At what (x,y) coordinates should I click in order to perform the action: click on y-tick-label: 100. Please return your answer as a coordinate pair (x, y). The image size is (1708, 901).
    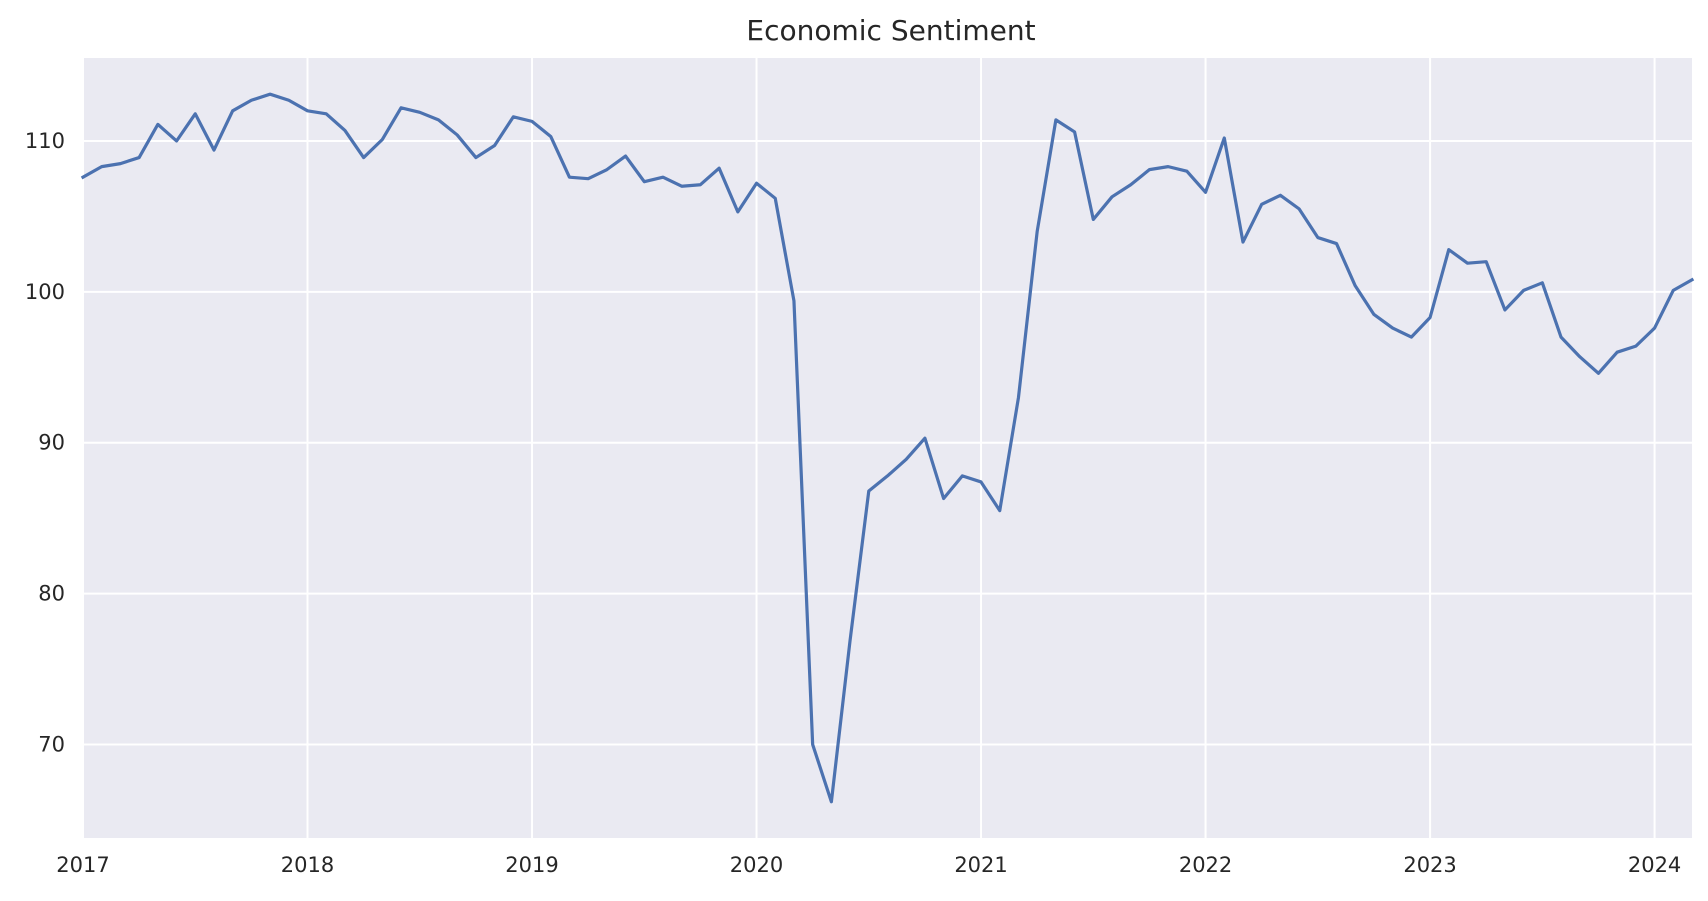
    Looking at the image, I should click on (45, 292).